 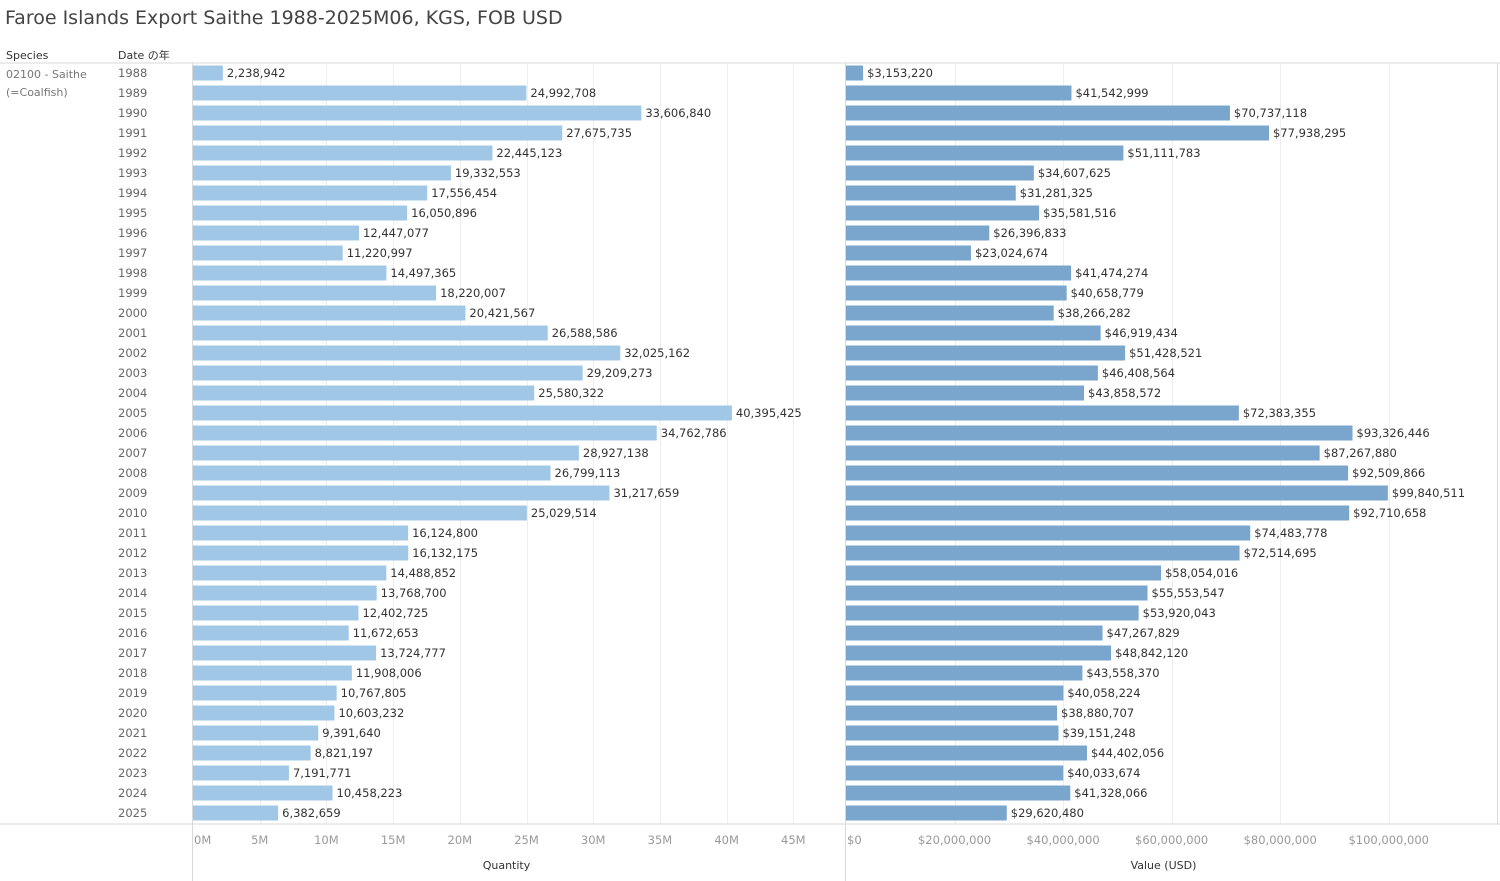 What do you see at coordinates (132, 293) in the screenshot?
I see `year-label: 1999` at bounding box center [132, 293].